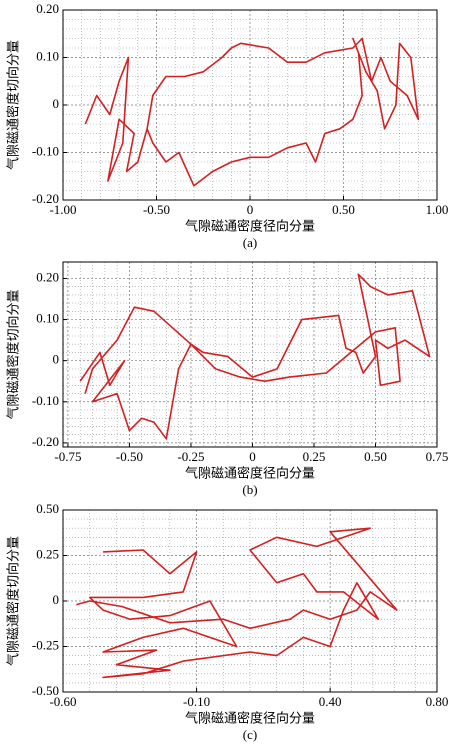 The height and width of the screenshot is (756, 463). Describe the element at coordinates (437, 701) in the screenshot. I see `x-tick-label: 0.80` at that location.